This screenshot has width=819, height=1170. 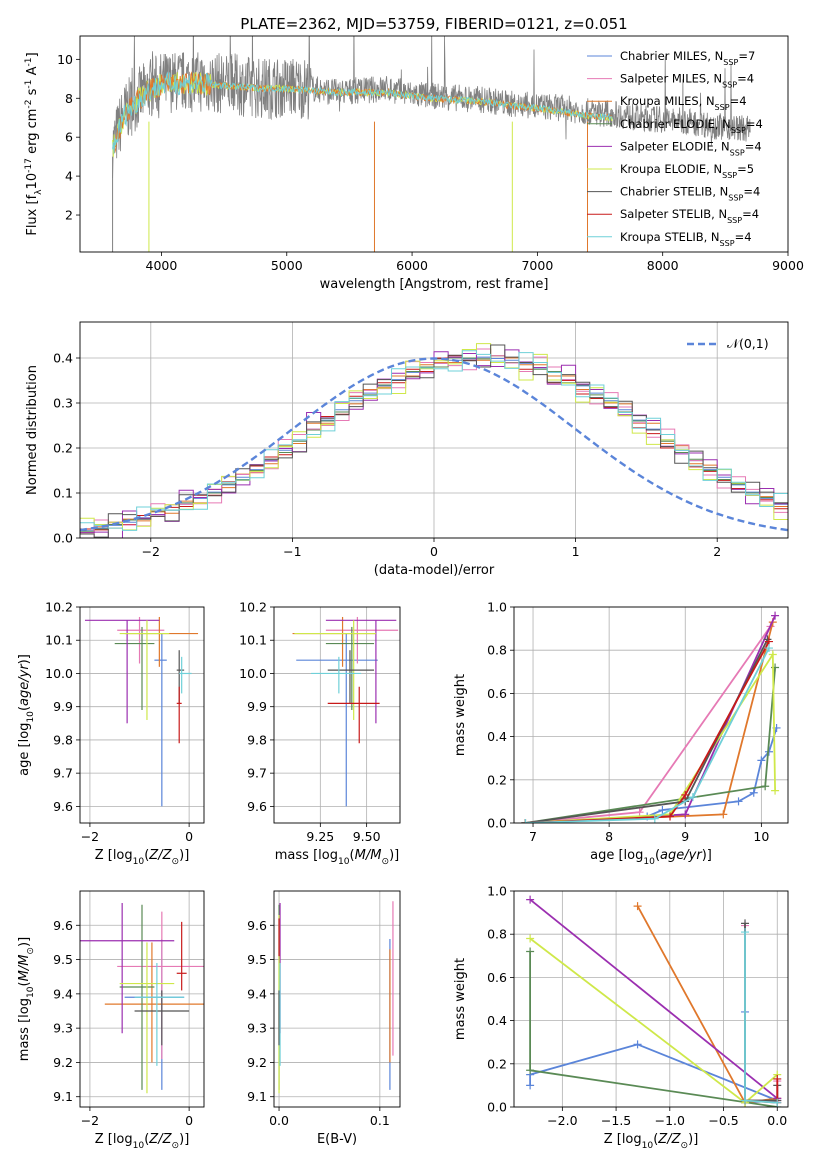 What do you see at coordinates (687, 58) in the screenshot?
I see `legend-label: Chabrier MILES, NSSP=7` at bounding box center [687, 58].